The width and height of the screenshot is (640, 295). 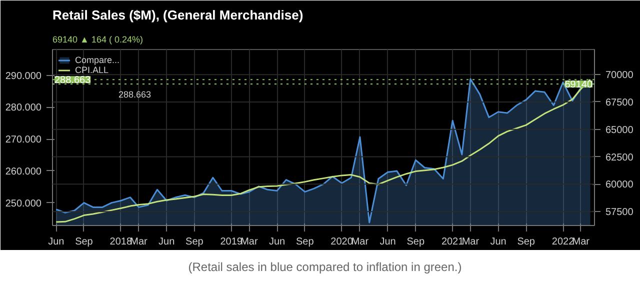 What do you see at coordinates (231, 242) in the screenshot?
I see `x-tick-label: 2019` at bounding box center [231, 242].